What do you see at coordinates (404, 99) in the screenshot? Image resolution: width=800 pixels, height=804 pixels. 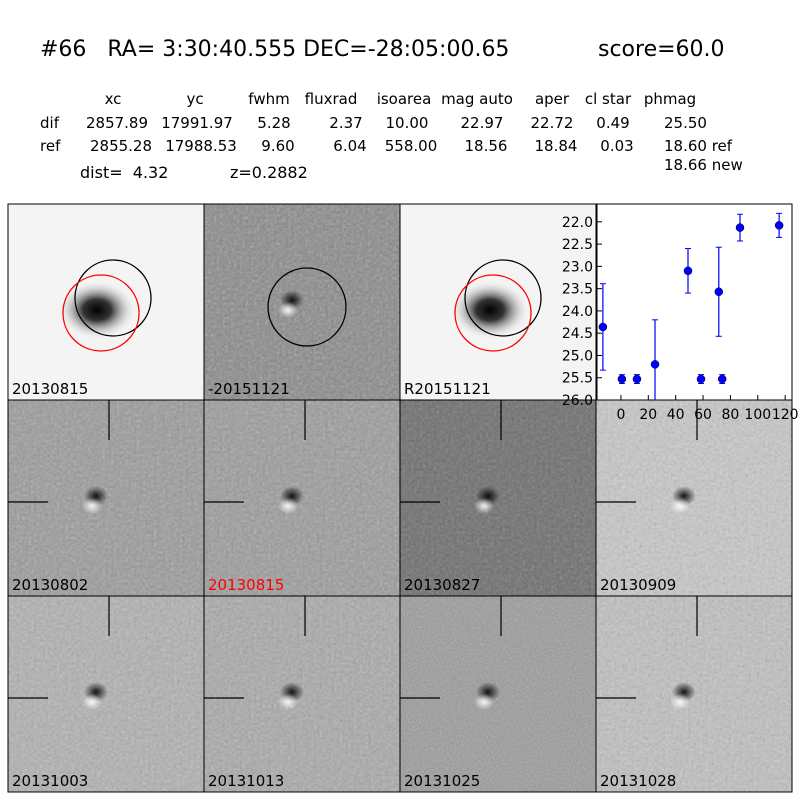 I see `column-header: isoarea` at bounding box center [404, 99].